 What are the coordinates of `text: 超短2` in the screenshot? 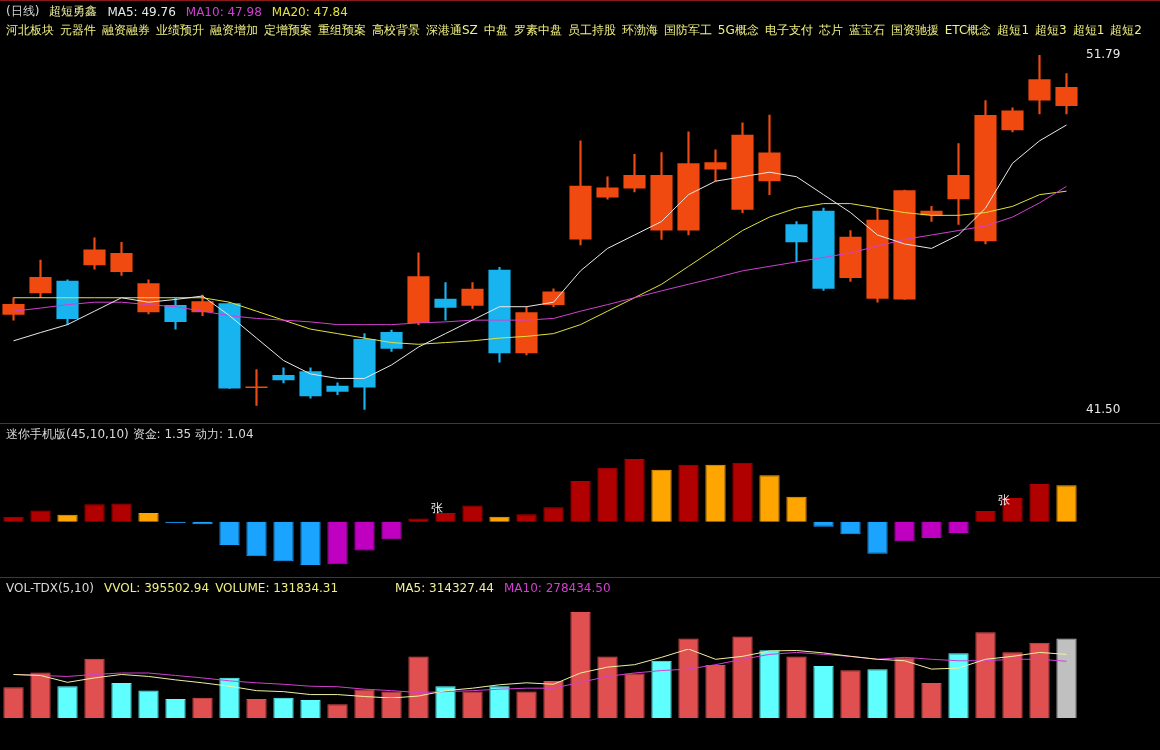 It's located at (1126, 30).